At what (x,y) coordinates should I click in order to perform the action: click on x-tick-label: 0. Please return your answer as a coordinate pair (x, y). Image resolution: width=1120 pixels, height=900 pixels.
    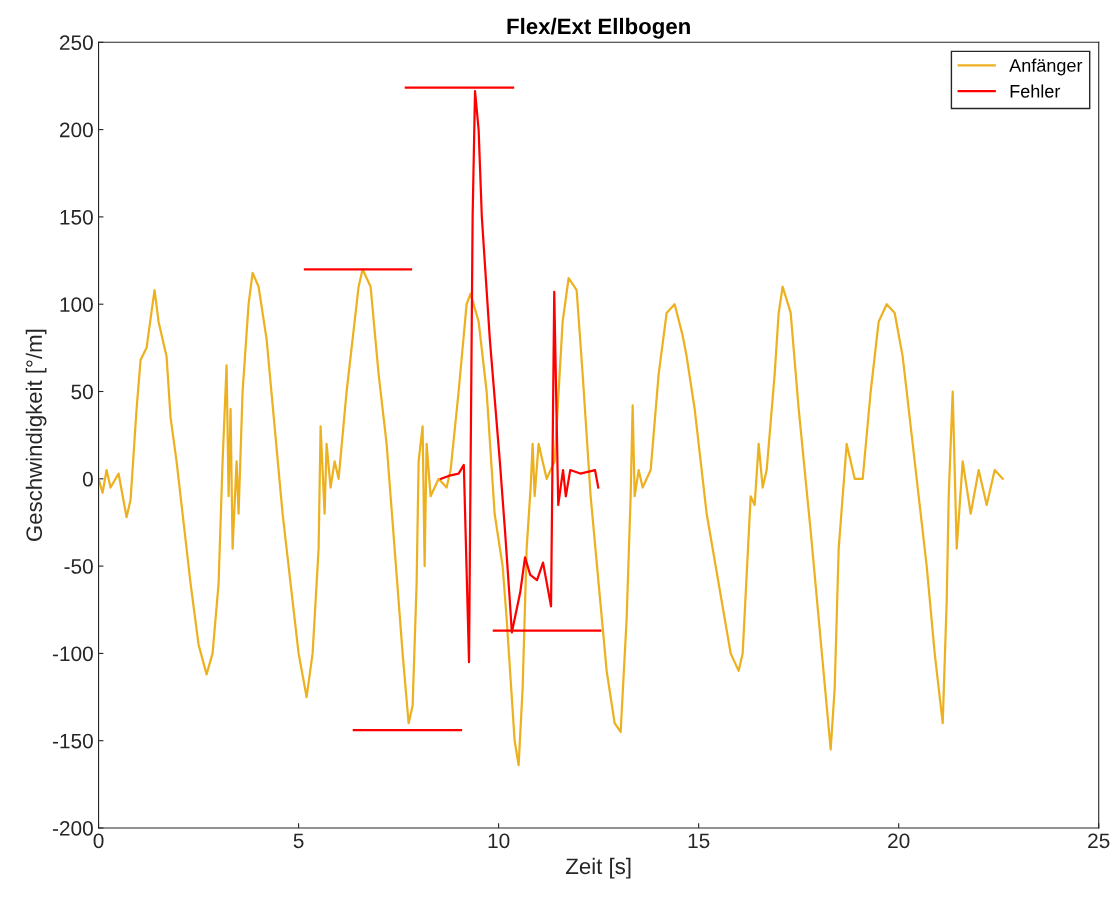
    Looking at the image, I should click on (98, 841).